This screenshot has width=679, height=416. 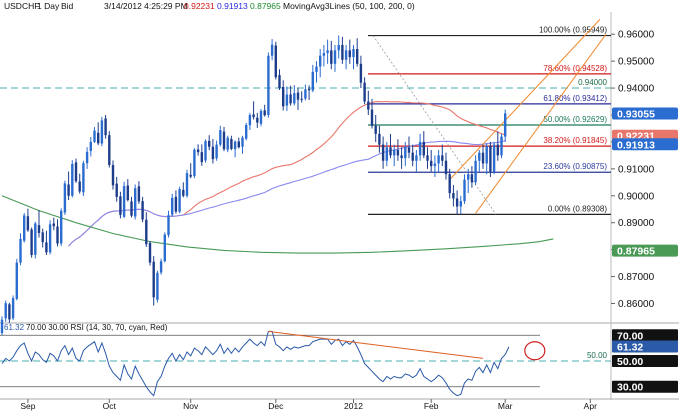 What do you see at coordinates (645, 113) in the screenshot?
I see `price-flag-box` at bounding box center [645, 113].